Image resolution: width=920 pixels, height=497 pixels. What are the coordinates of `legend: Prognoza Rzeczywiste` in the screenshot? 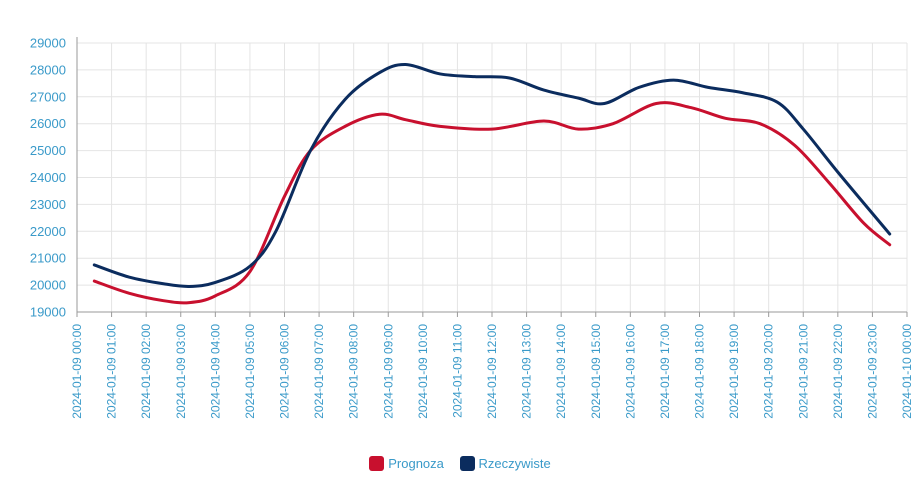 It's located at (460, 462).